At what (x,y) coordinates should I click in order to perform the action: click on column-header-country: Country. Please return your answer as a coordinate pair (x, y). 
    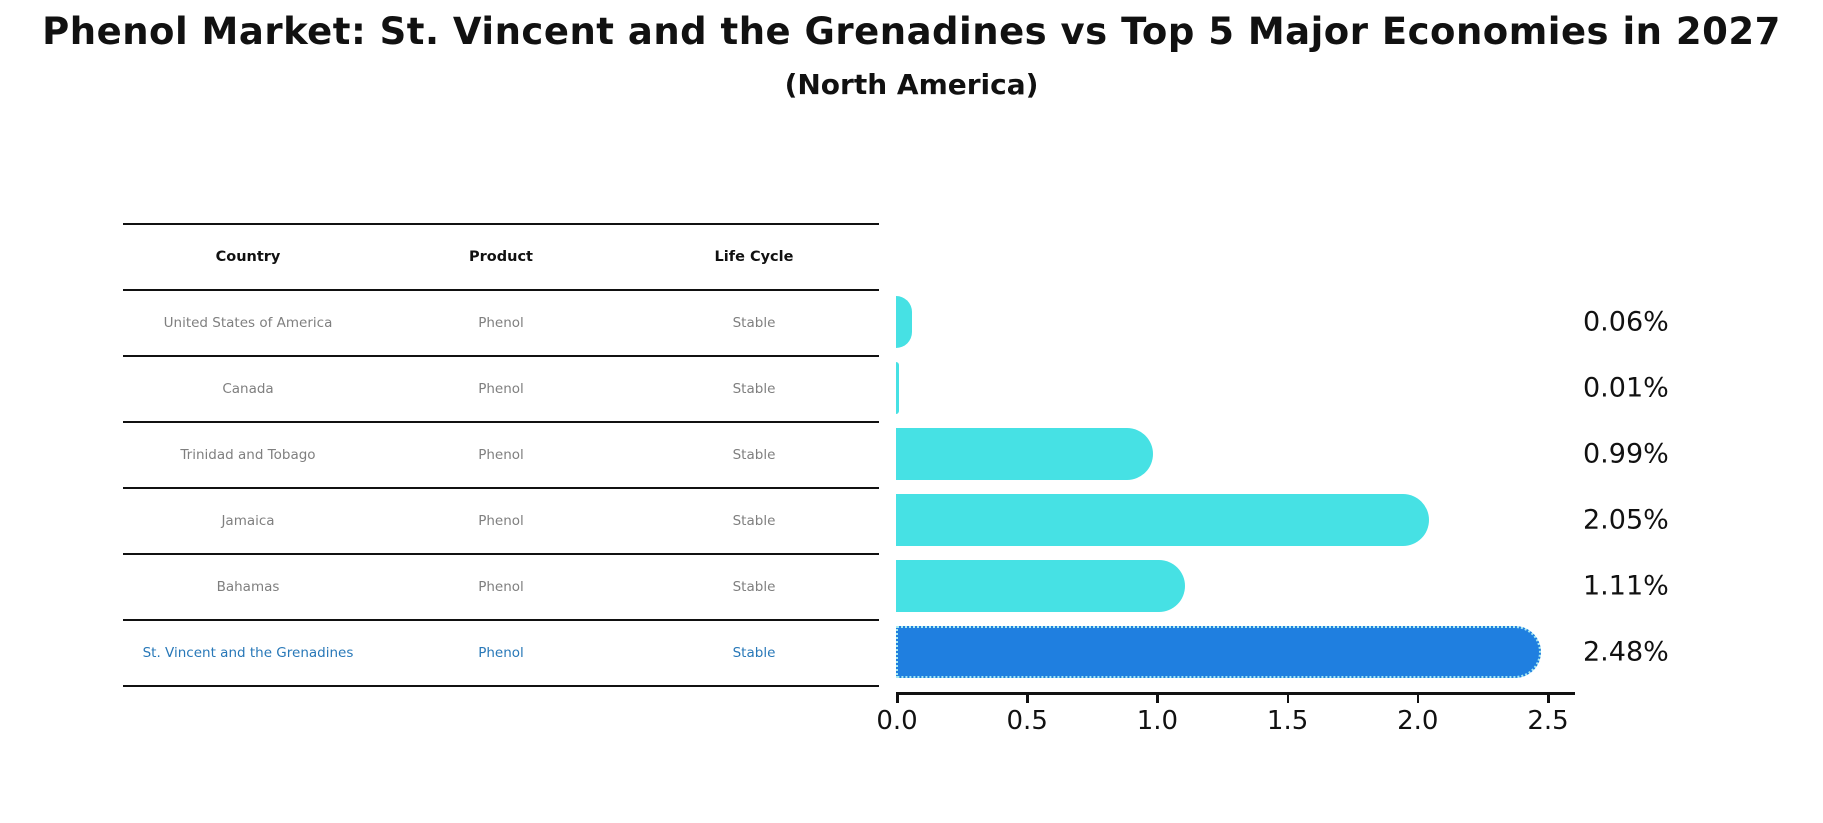
    Looking at the image, I should click on (248, 257).